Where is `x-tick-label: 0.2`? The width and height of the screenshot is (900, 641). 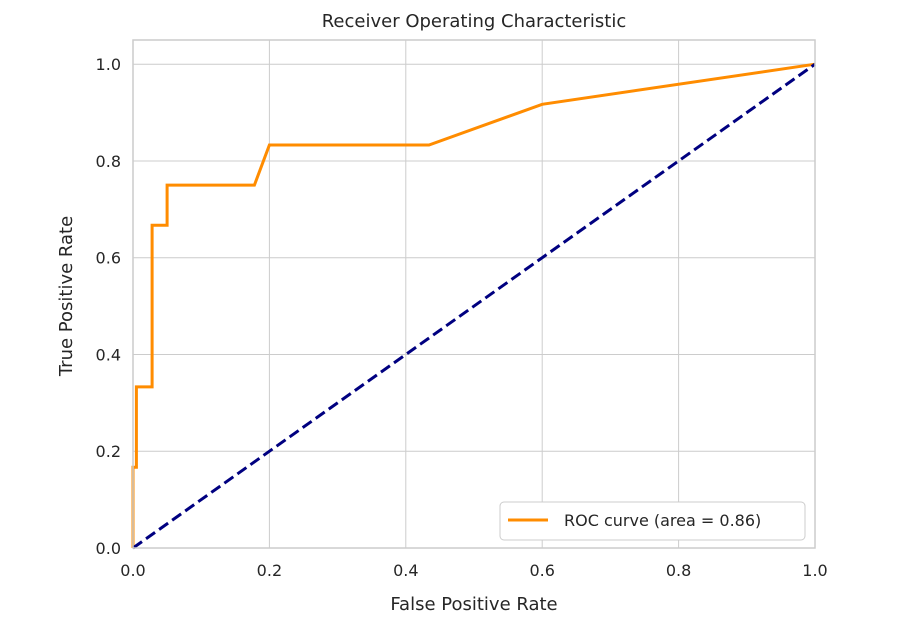 x-tick-label: 0.2 is located at coordinates (269, 570).